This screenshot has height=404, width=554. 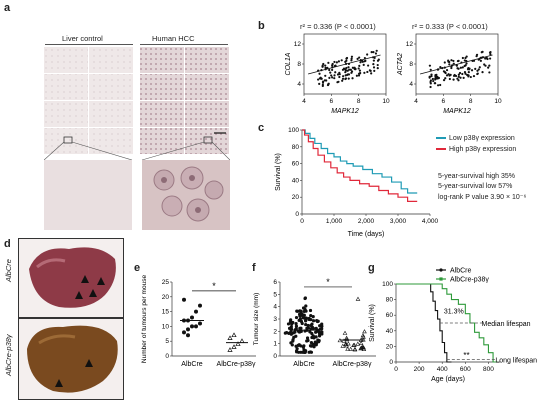 I want to click on panel-b-left-title: r² = 0.336 (P < 0.0001), so click(x=338, y=26).